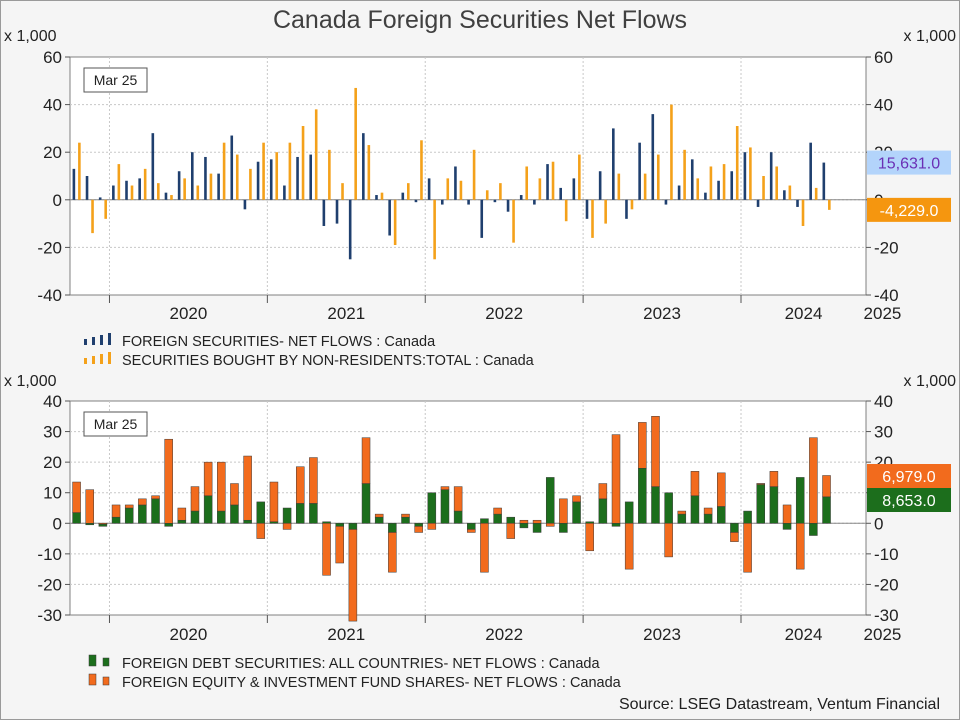 This screenshot has height=720, width=960. What do you see at coordinates (49, 584) in the screenshot?
I see `y-tick-label-left: -20` at bounding box center [49, 584].